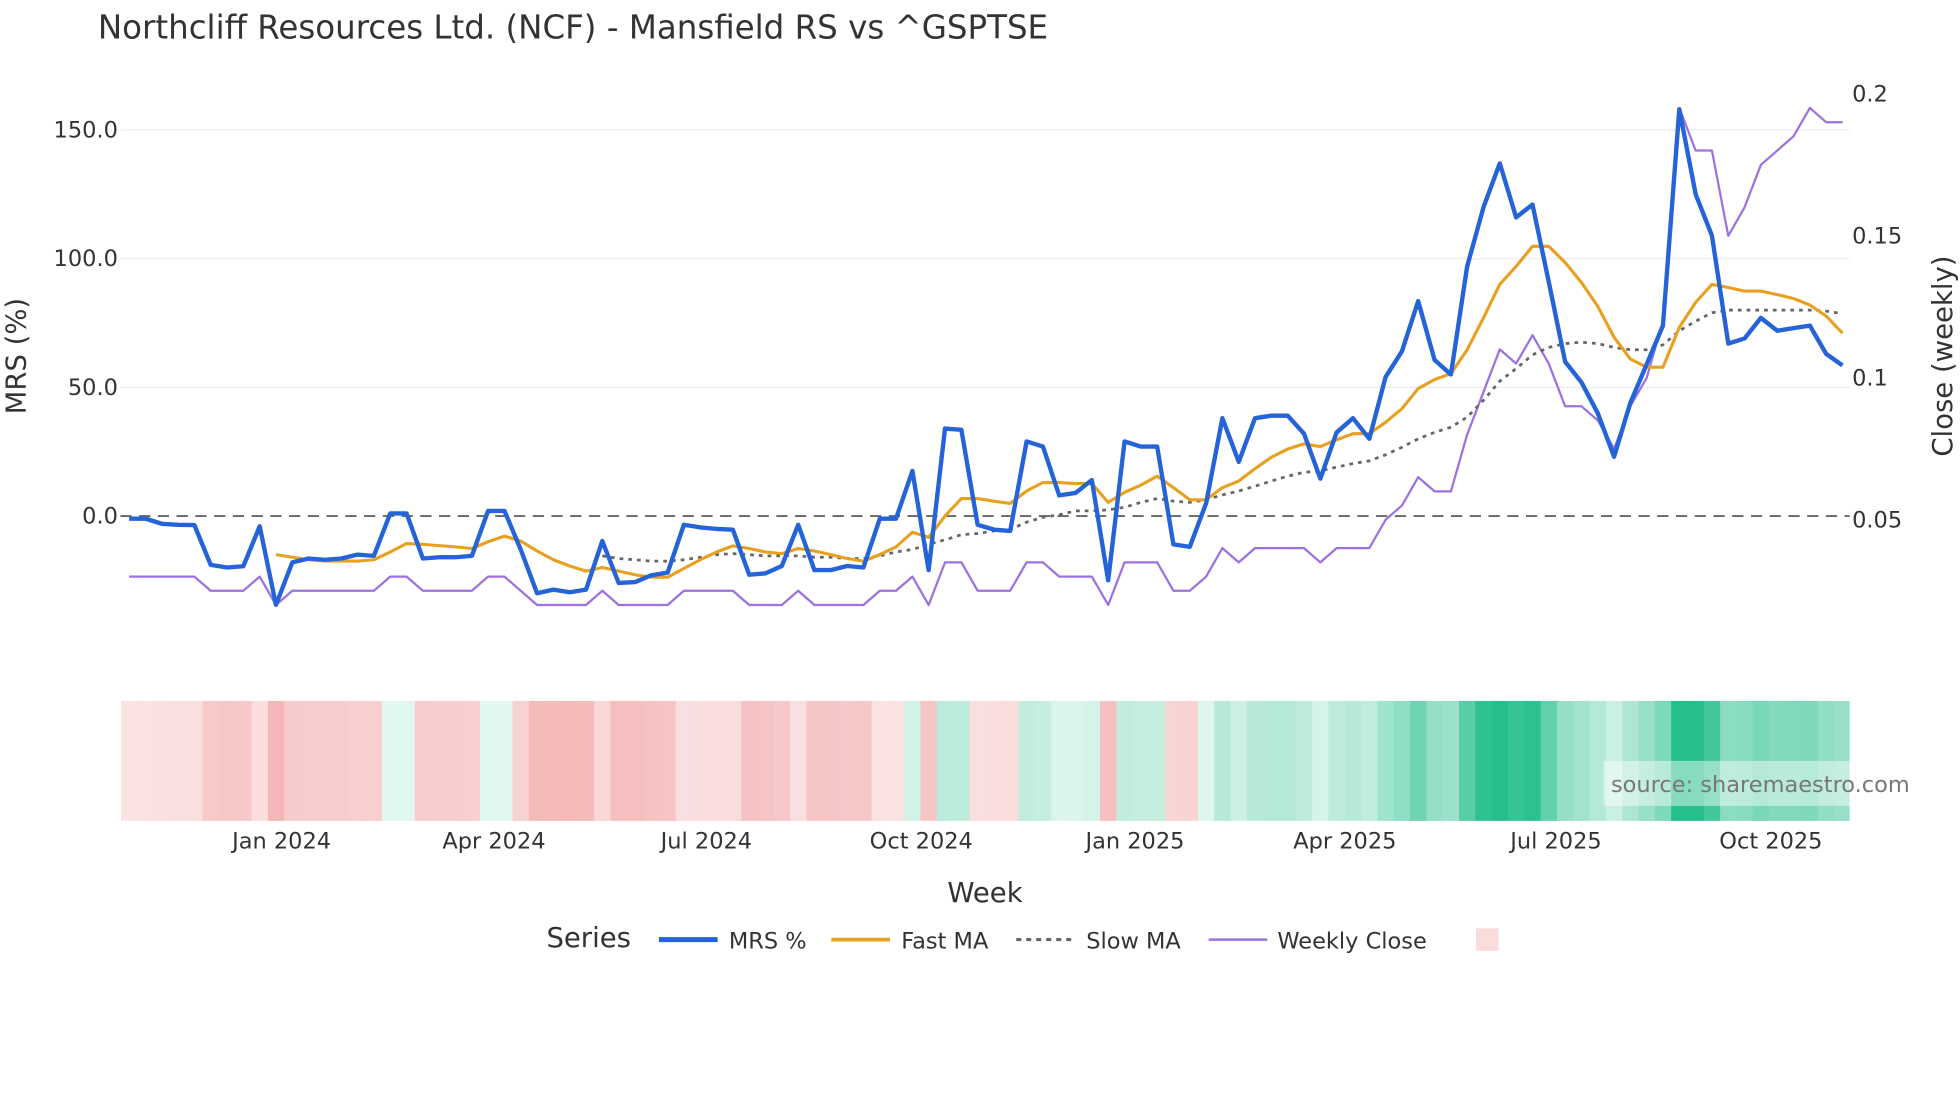 The image size is (1960, 1102). Describe the element at coordinates (280, 841) in the screenshot. I see `x-tick-label: Jan 2024` at that location.